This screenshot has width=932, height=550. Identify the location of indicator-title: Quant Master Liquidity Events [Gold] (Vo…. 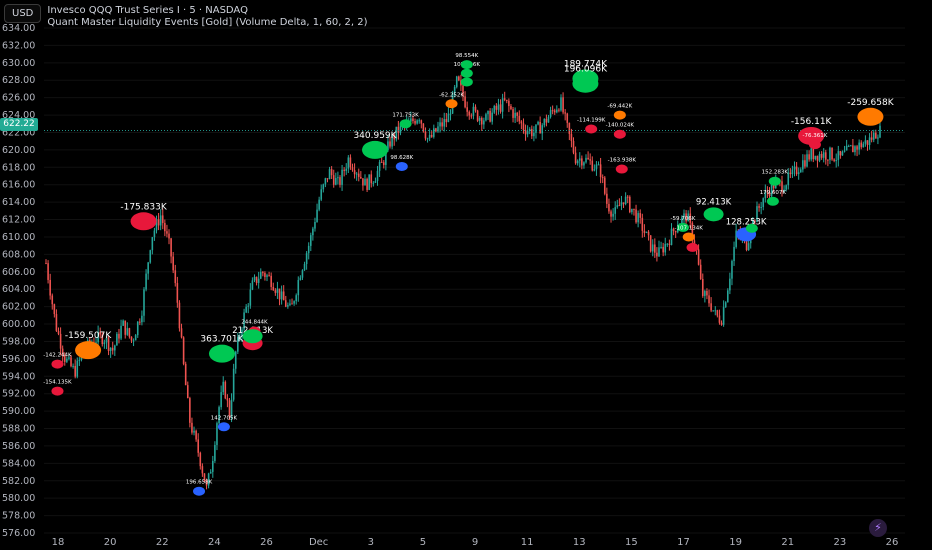
(207, 22).